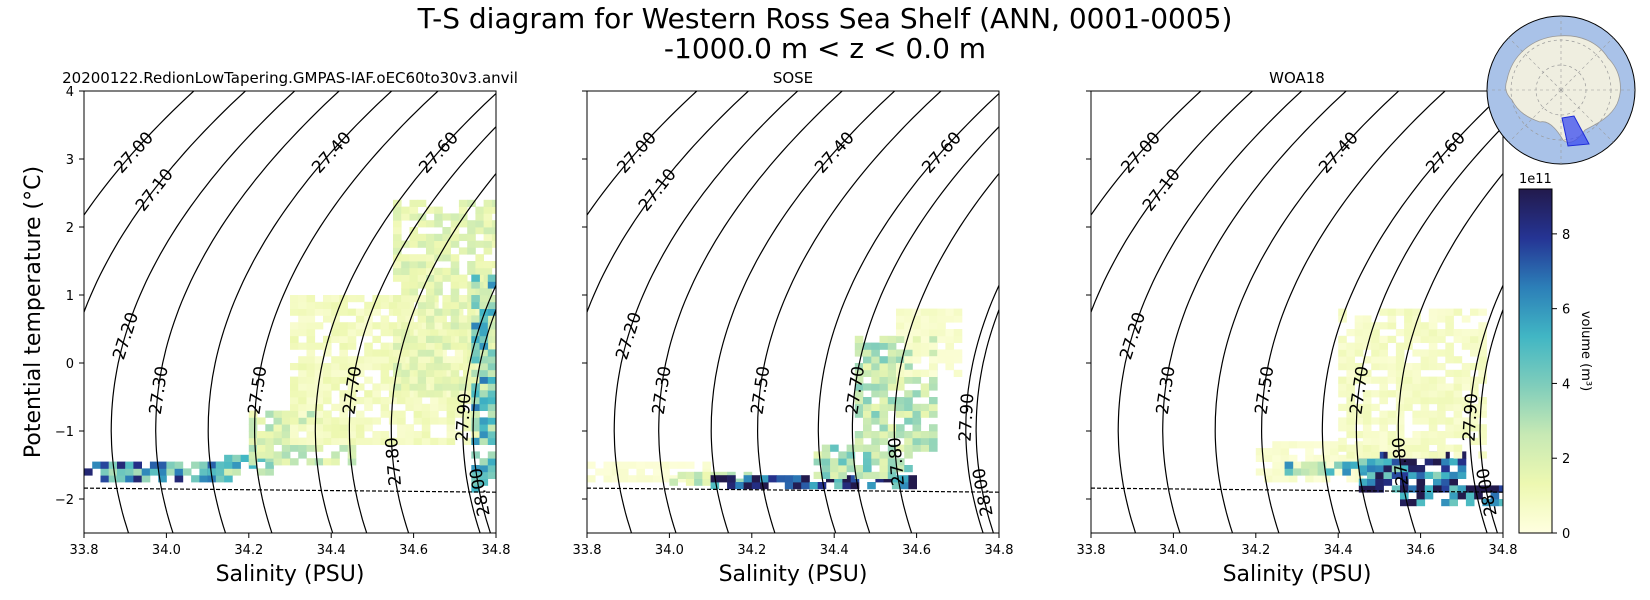 This screenshot has height=600, width=1650. I want to click on contour-label: 27.00, so click(1141, 152).